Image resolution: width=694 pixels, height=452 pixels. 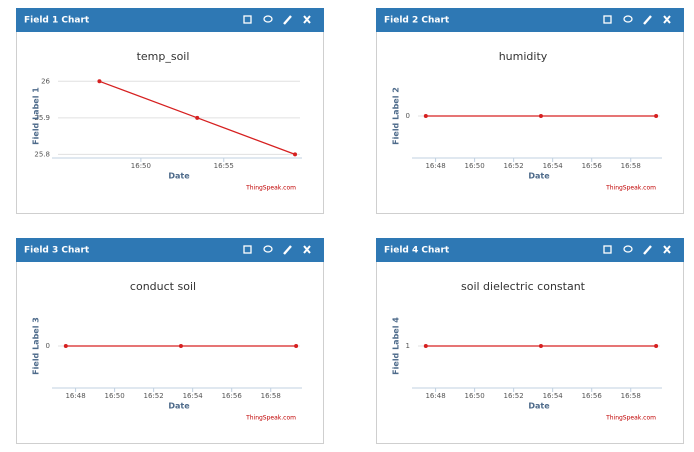 I want to click on panel-title: Field 4 Chart, so click(x=417, y=251).